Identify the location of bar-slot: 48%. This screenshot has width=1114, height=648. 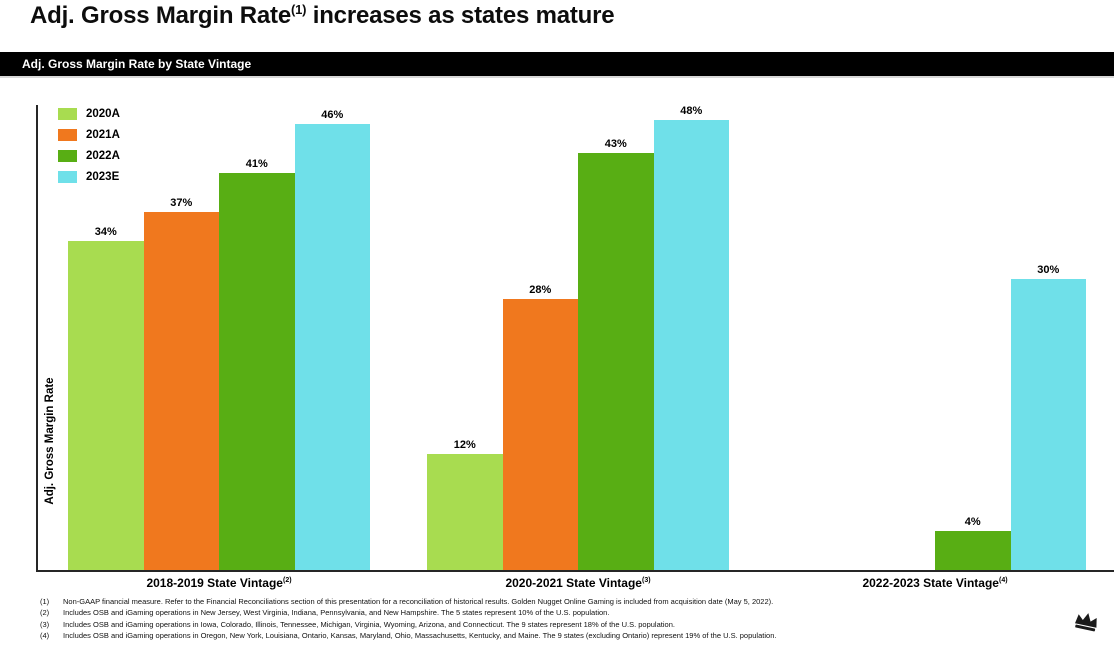
(691, 337).